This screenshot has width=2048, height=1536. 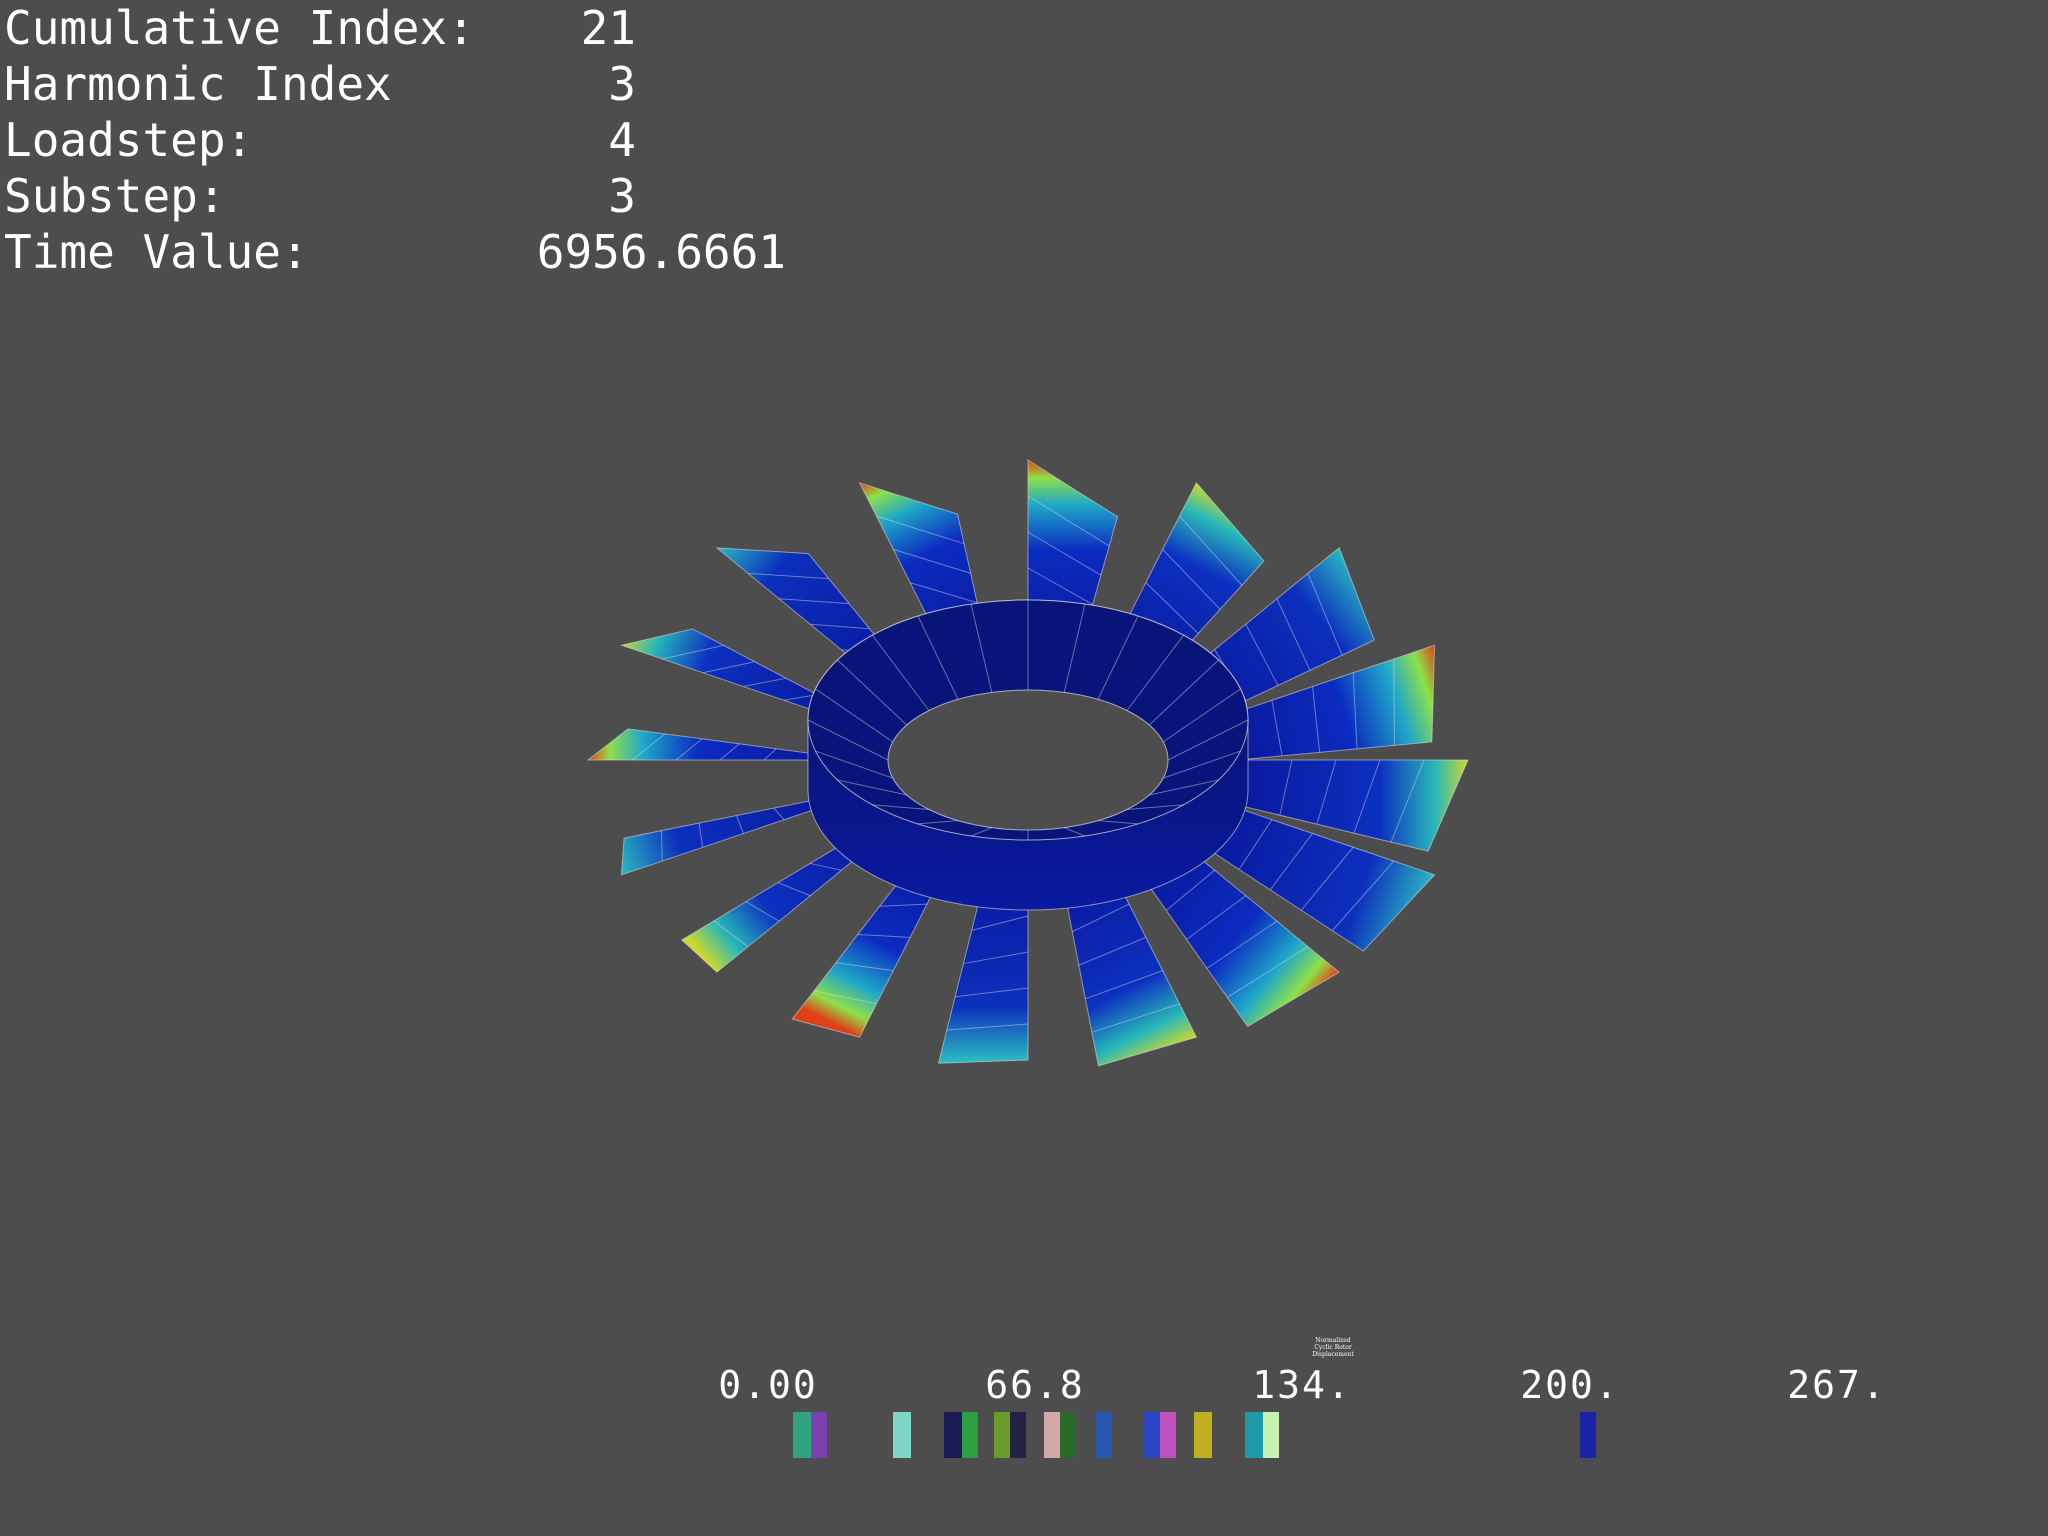 What do you see at coordinates (404, 84) in the screenshot?
I see `info-row: Harmonic Index 3` at bounding box center [404, 84].